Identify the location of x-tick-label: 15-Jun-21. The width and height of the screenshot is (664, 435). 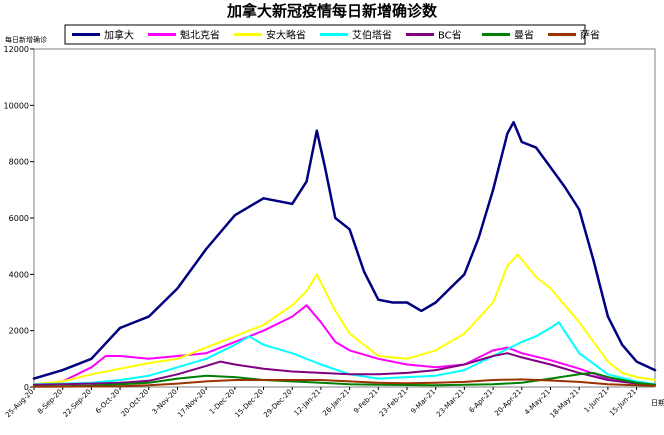
(623, 403).